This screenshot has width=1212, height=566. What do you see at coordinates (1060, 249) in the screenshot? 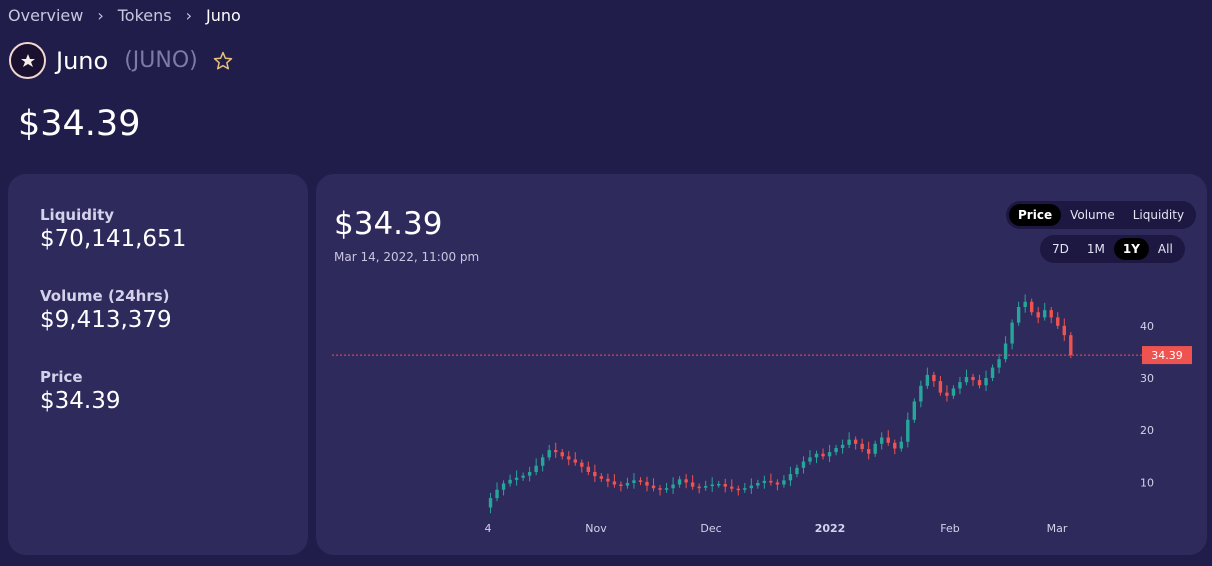
I see `range-7d: 7D` at bounding box center [1060, 249].